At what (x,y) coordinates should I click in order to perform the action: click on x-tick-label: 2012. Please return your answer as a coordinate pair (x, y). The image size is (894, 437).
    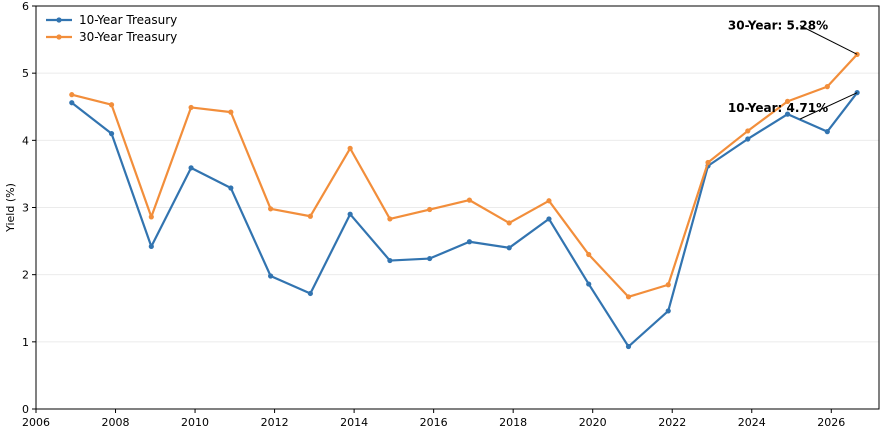
    Looking at the image, I should click on (275, 422).